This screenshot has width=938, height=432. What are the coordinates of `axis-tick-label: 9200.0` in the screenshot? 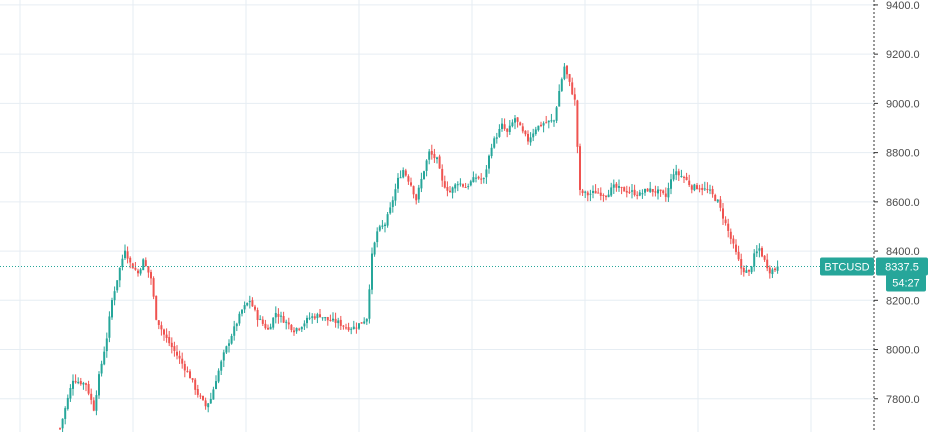 It's located at (903, 55).